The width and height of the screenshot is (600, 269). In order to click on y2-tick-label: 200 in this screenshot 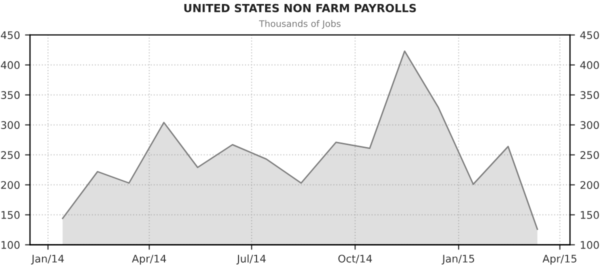, I will do `click(589, 185)`.